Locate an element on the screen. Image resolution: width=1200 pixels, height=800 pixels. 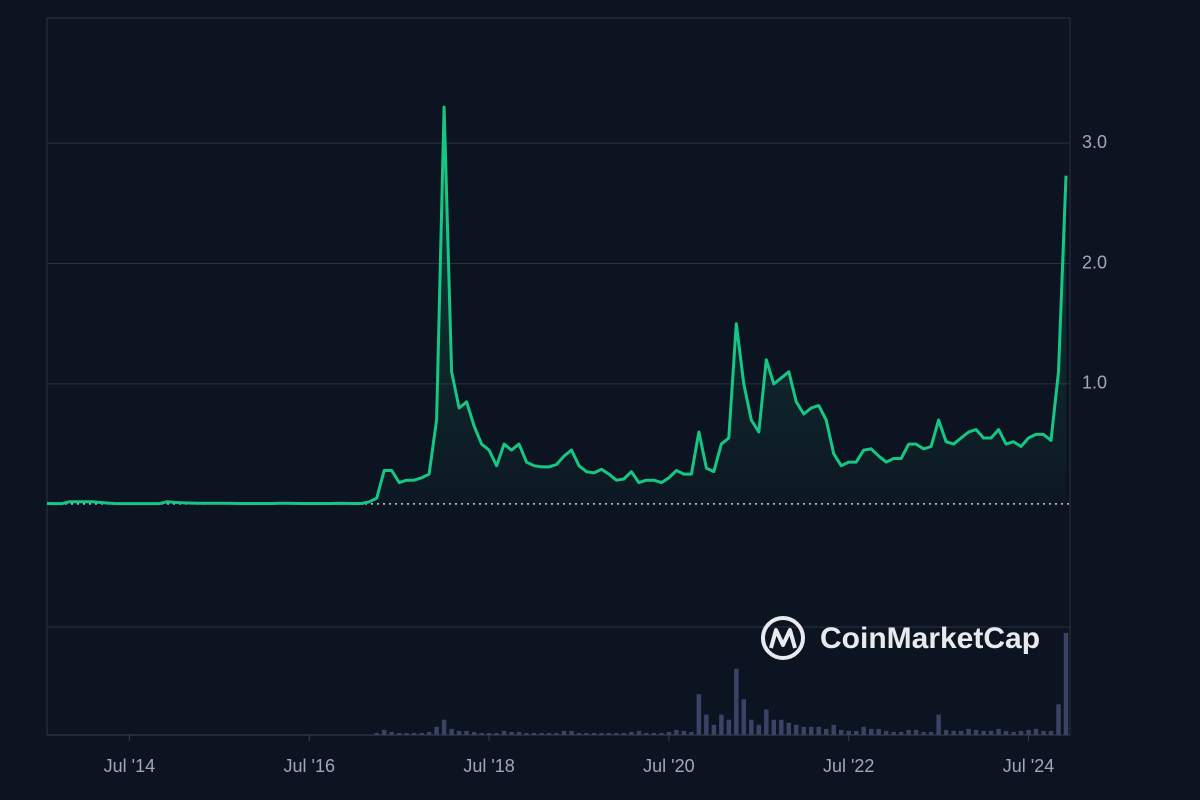
x-tick-label: Jul '14 is located at coordinates (129, 766).